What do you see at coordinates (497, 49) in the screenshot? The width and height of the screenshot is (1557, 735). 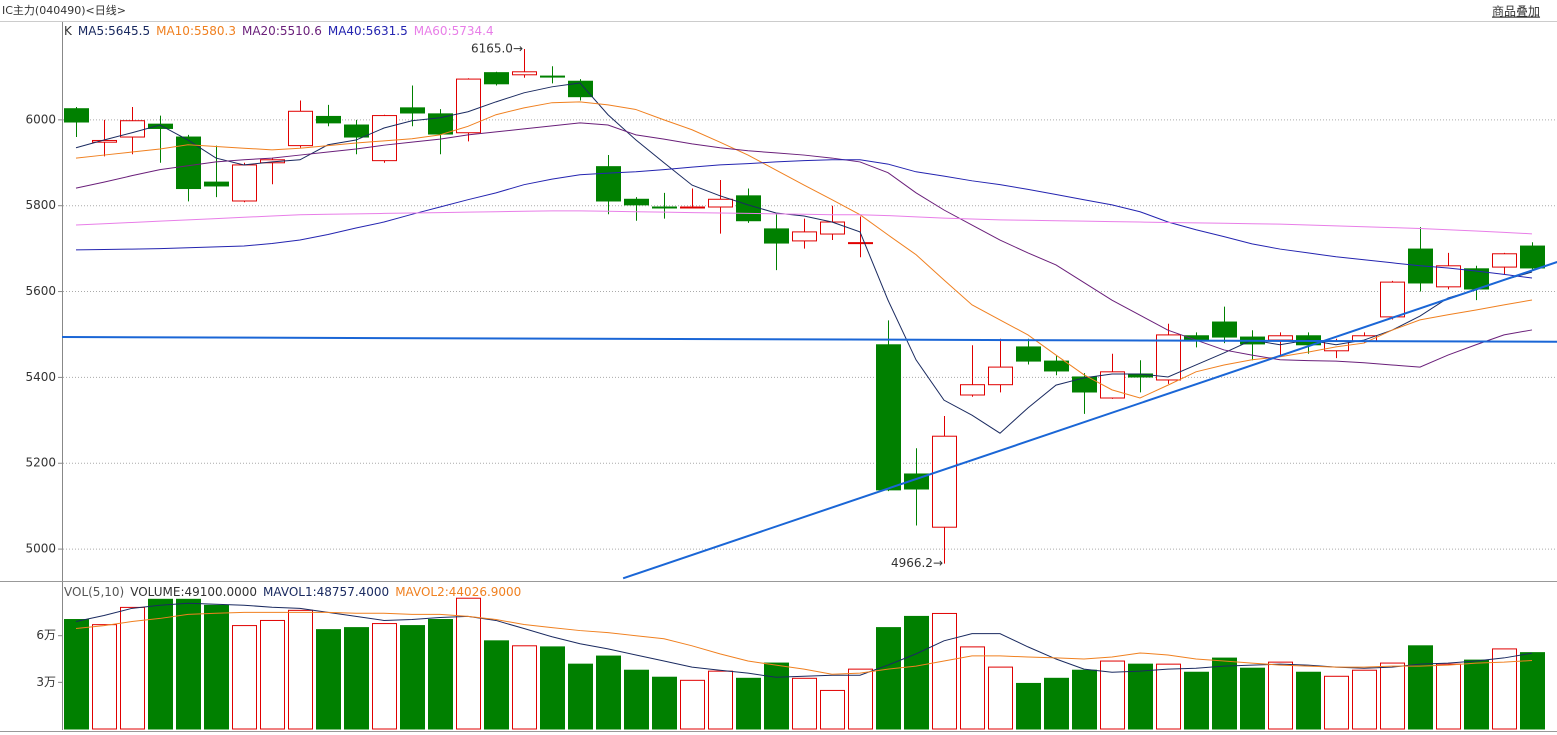 I see `price-annotation: 6165.0→` at bounding box center [497, 49].